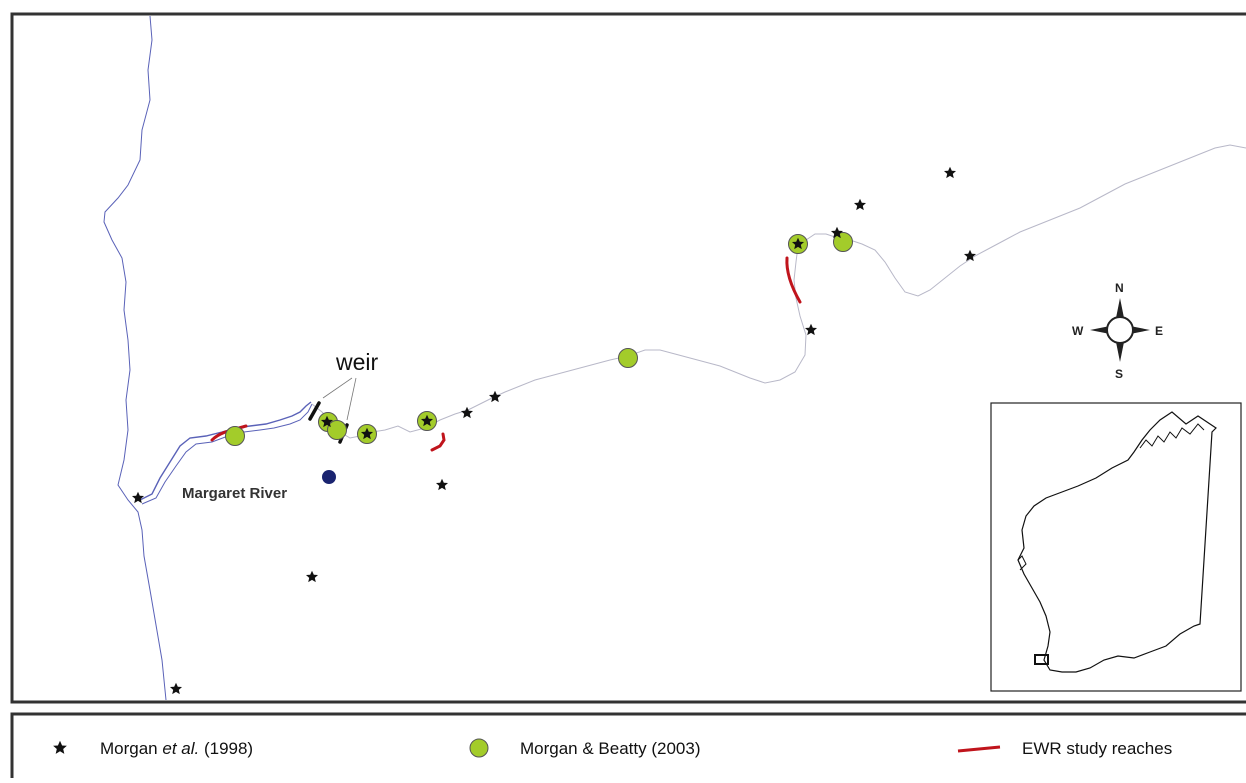 Image resolution: width=1246 pixels, height=783 pixels. What do you see at coordinates (329, 477) in the screenshot?
I see `town-marker` at bounding box center [329, 477].